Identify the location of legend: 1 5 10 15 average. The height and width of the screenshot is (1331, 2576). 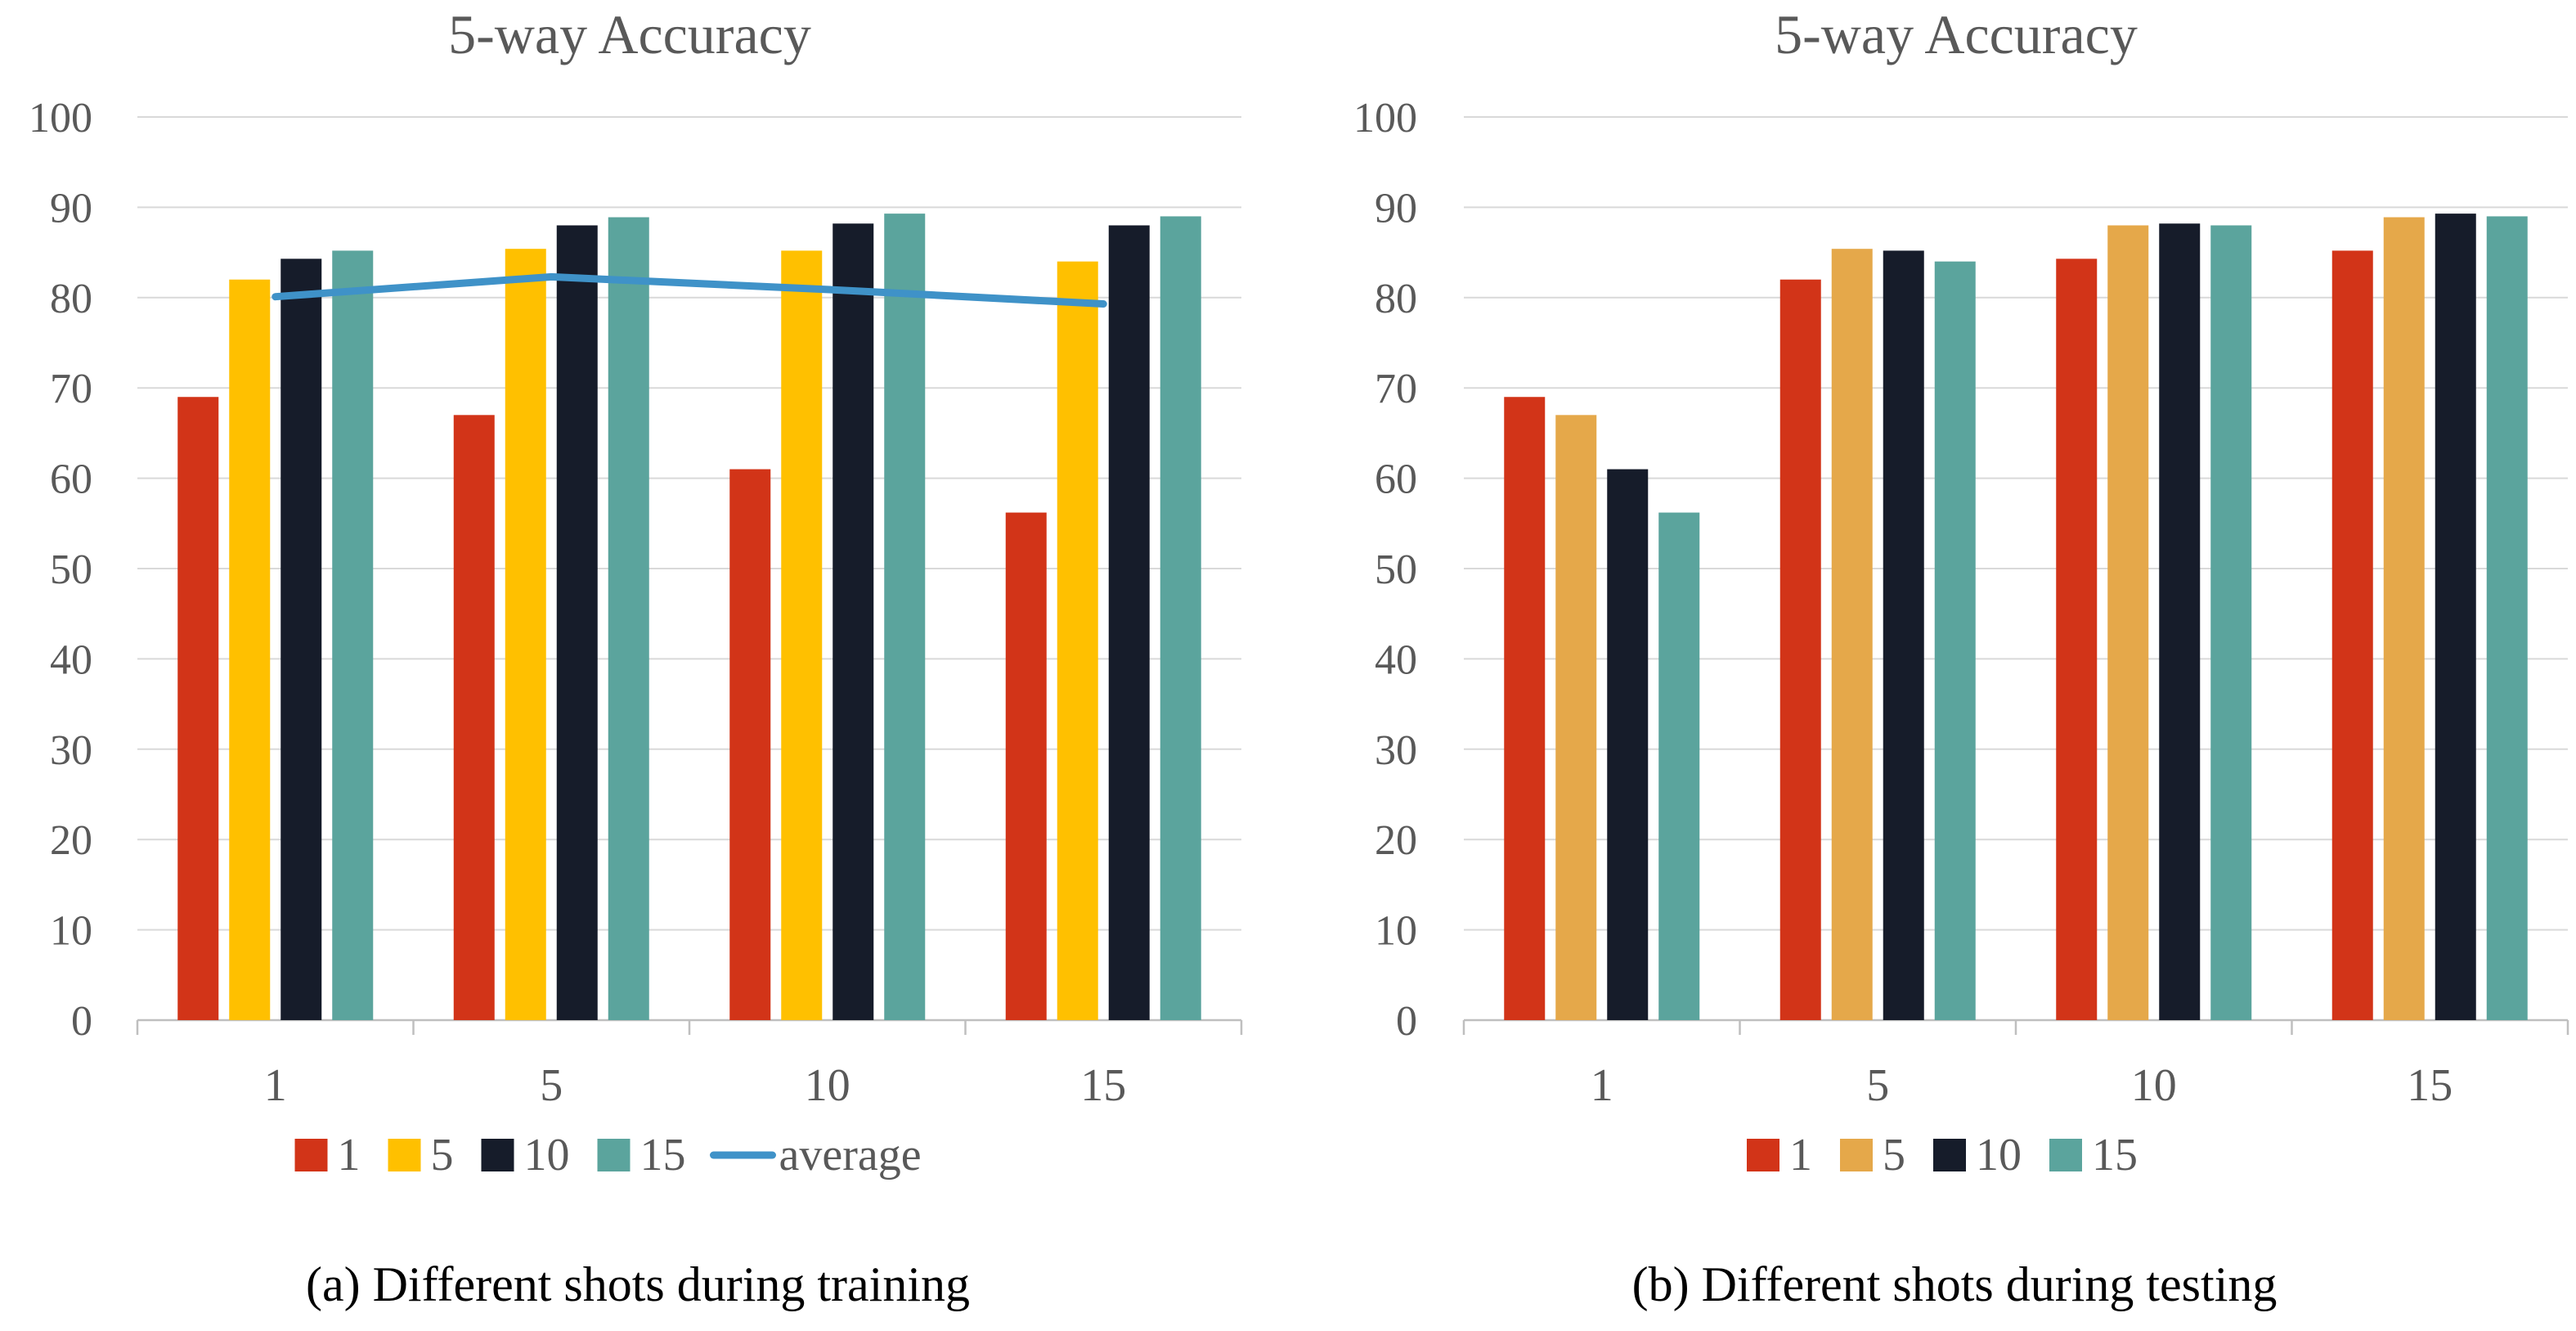
(608, 1155).